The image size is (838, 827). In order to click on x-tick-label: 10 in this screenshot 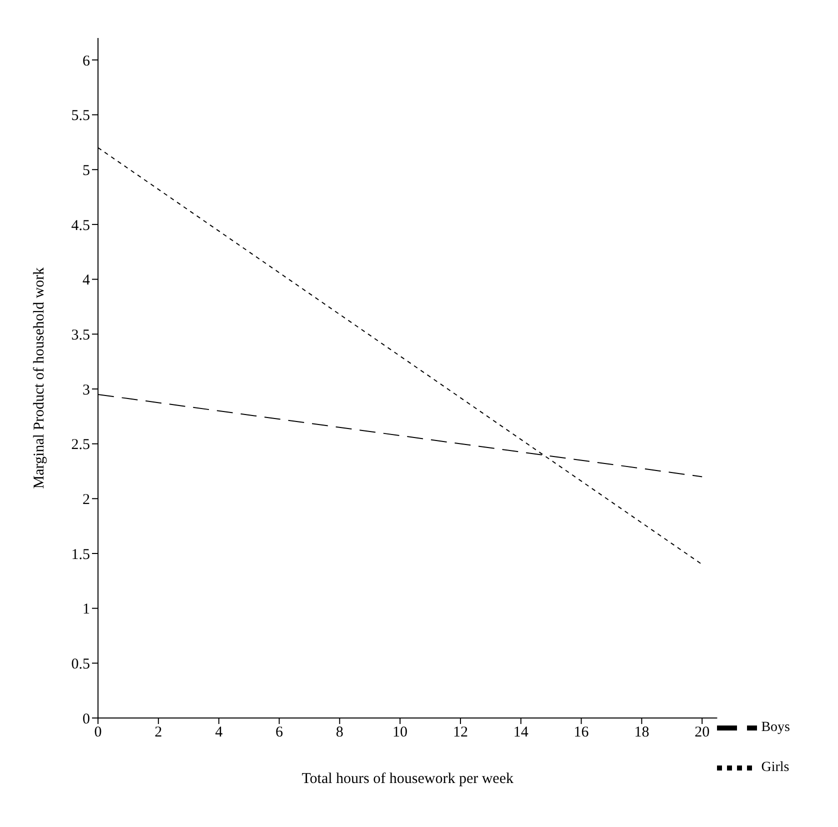, I will do `click(400, 732)`.